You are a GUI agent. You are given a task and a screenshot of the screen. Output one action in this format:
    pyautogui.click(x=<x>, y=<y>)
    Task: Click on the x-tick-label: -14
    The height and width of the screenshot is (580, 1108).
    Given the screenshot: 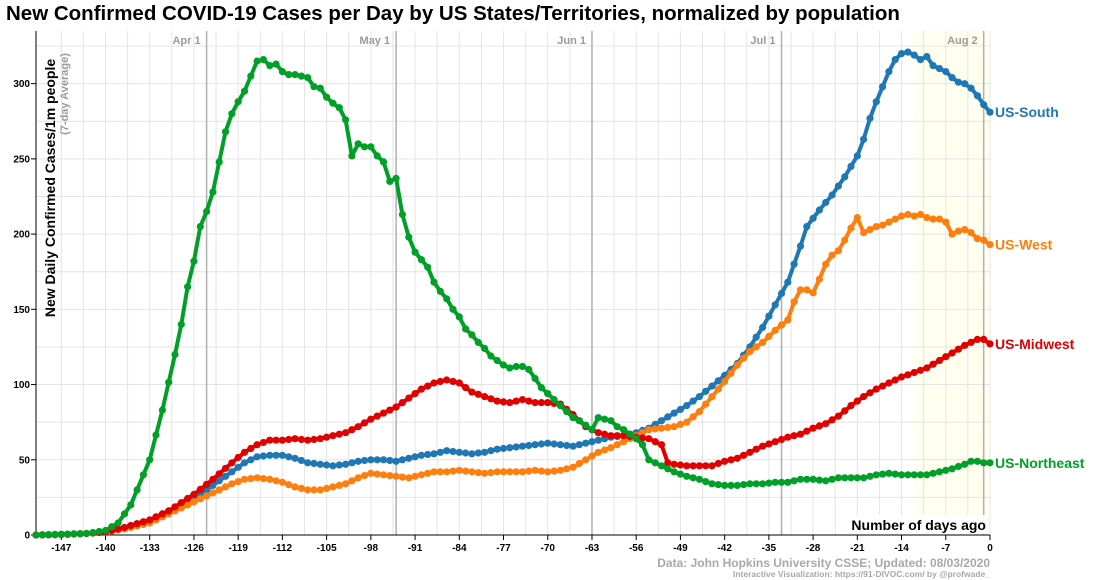 What is the action you would take?
    pyautogui.click(x=901, y=548)
    